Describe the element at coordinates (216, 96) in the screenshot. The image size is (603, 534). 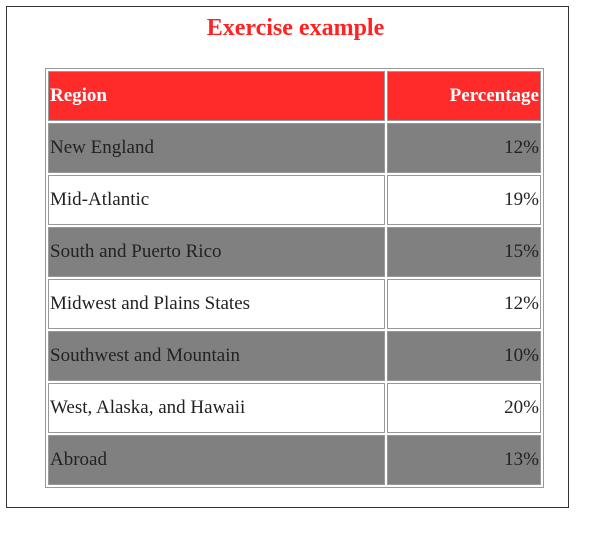
I see `header-region: Region` at that location.